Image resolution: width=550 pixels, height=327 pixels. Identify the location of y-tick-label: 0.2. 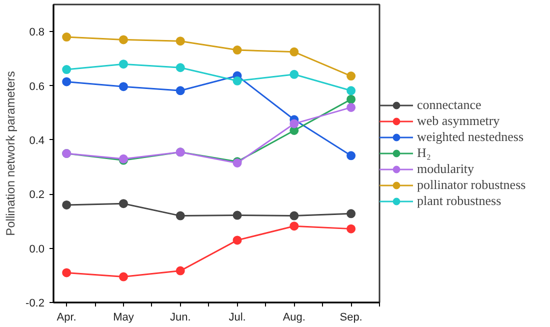
(37, 195).